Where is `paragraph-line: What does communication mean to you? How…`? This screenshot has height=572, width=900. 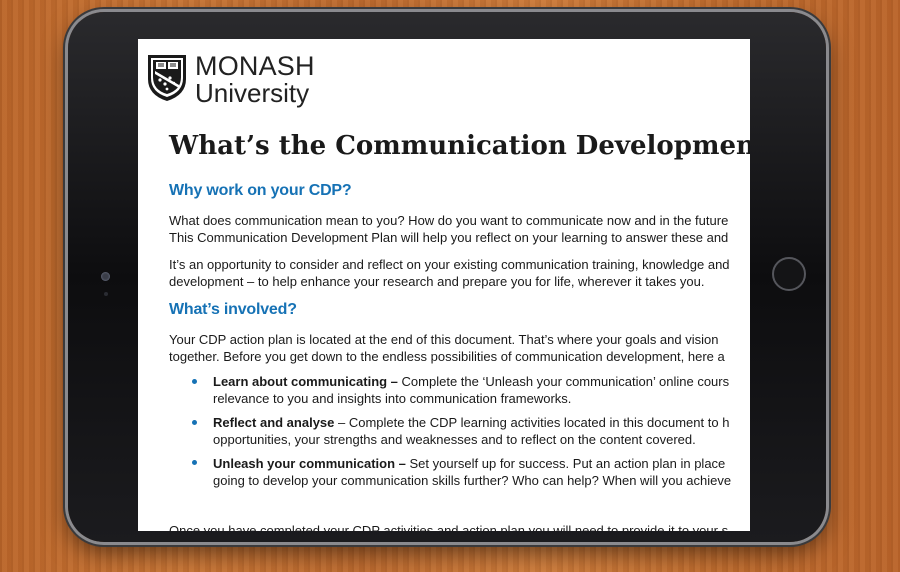 paragraph-line: What does communication mean to you? How… is located at coordinates (449, 220).